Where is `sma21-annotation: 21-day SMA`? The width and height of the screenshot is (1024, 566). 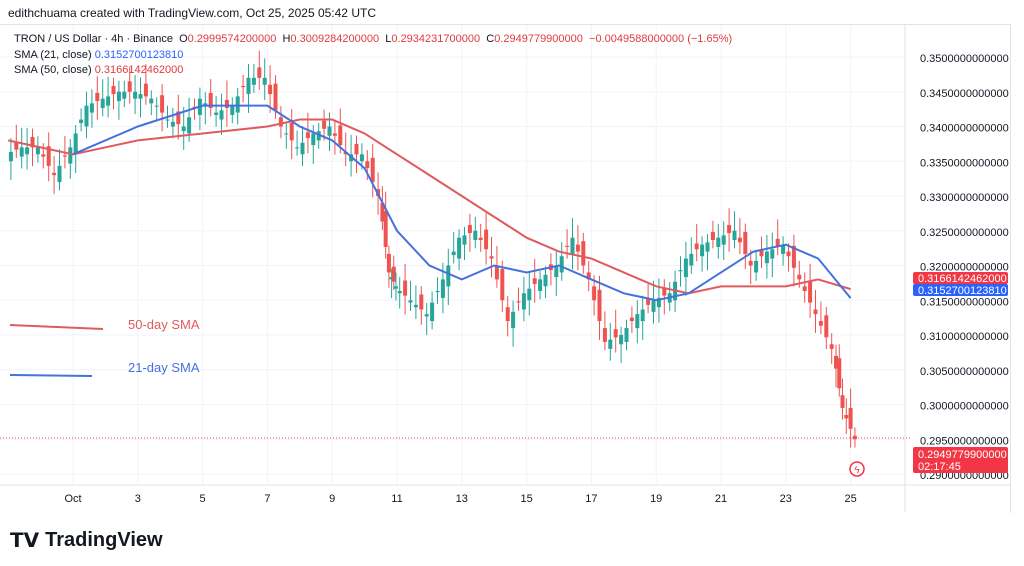 sma21-annotation: 21-day SMA is located at coordinates (164, 367).